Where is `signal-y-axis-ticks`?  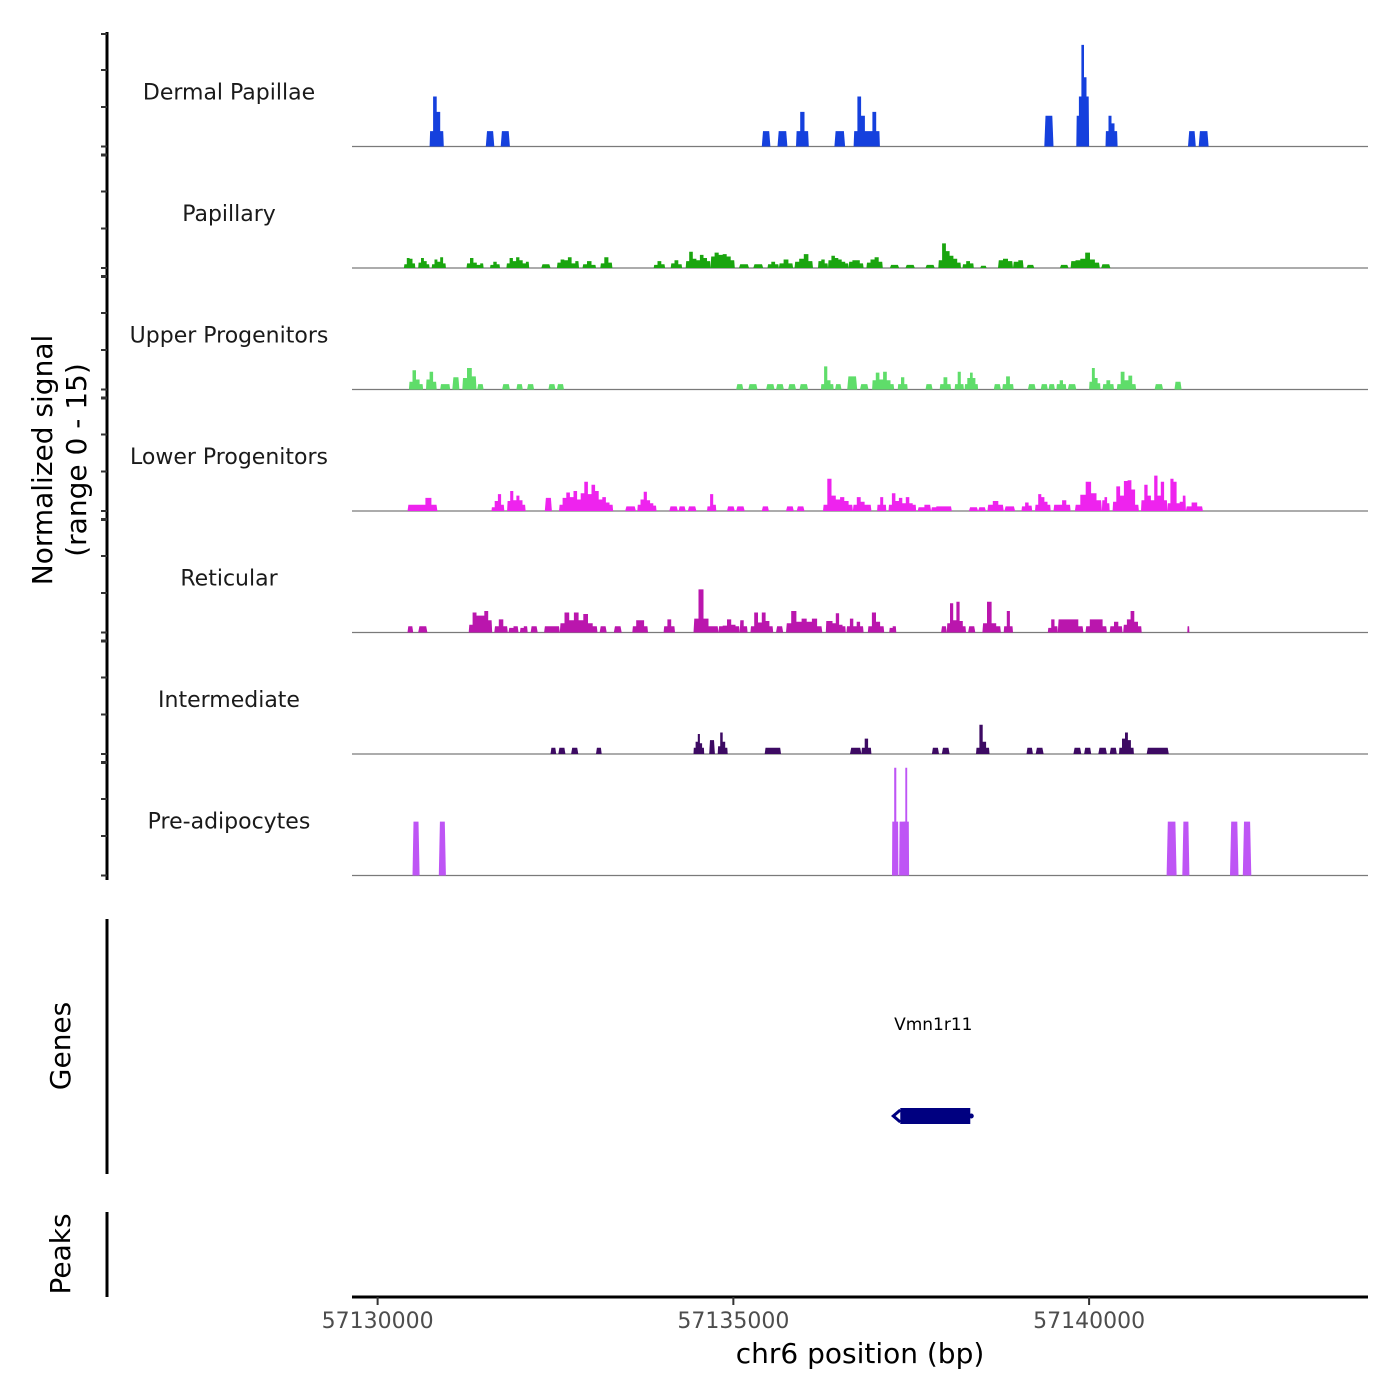
signal-y-axis-ticks is located at coordinates (104, 455).